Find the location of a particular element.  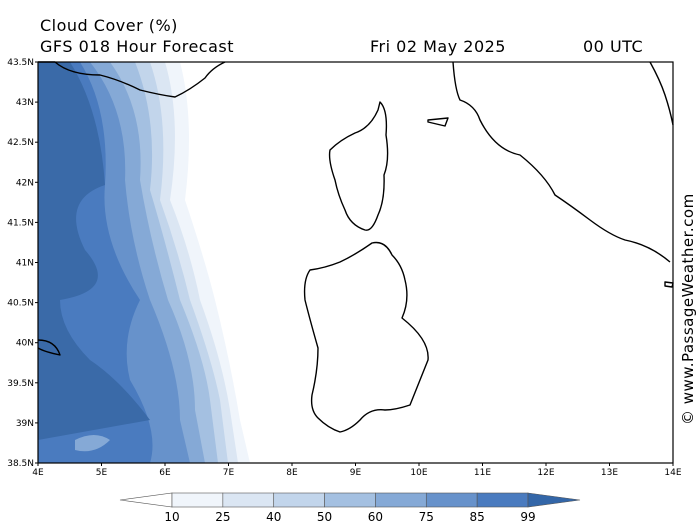

lon-label: 6E is located at coordinates (165, 473).